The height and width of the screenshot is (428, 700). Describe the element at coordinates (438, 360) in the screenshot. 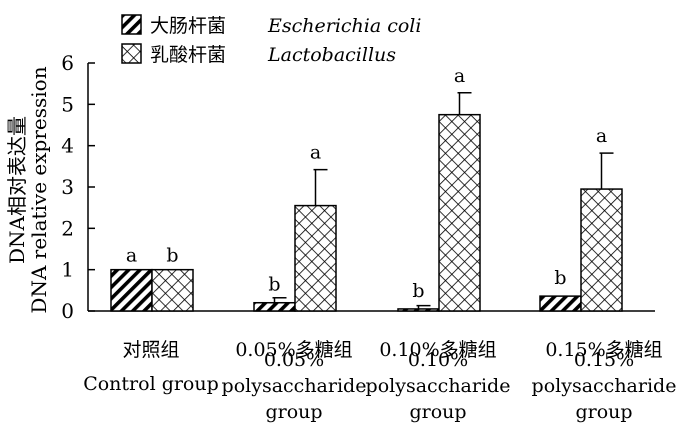

I see `x-category-en-2-0: 0.10%` at that location.